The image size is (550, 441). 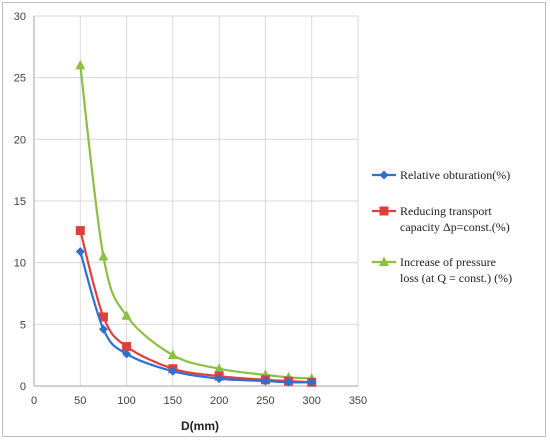 I want to click on legend-label: Relative obturation(%), so click(x=455, y=175).